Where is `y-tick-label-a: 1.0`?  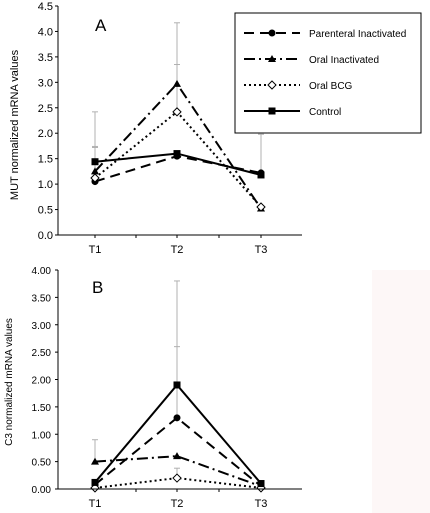 y-tick-label-a: 1.0 is located at coordinates (45, 185).